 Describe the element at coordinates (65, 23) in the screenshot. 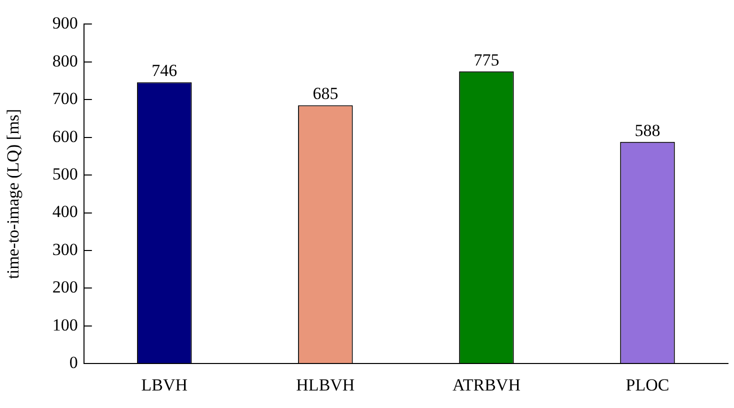

I see `y-tick-label: 900` at that location.